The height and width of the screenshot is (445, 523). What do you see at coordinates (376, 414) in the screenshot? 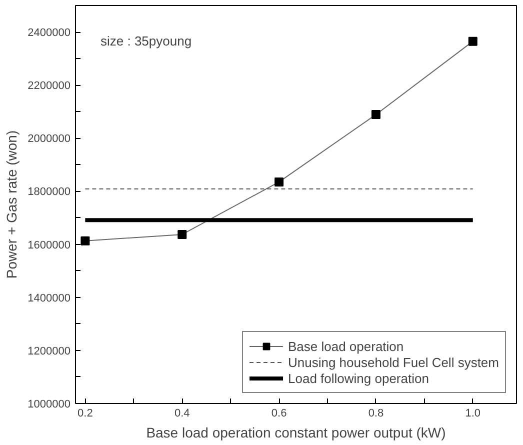
I see `x-tick-label: 0.8` at bounding box center [376, 414].